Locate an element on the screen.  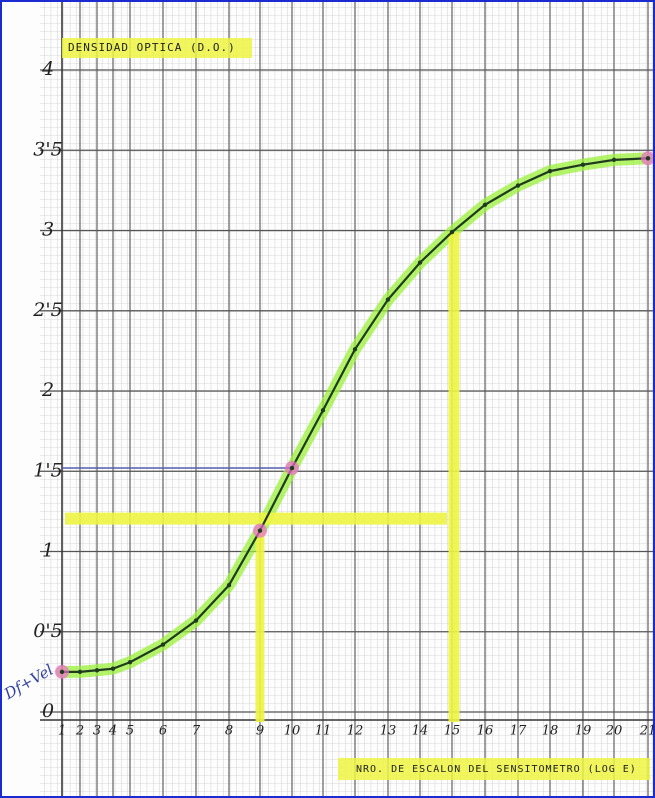
y-tick-label: 3'5 is located at coordinates (47, 149).